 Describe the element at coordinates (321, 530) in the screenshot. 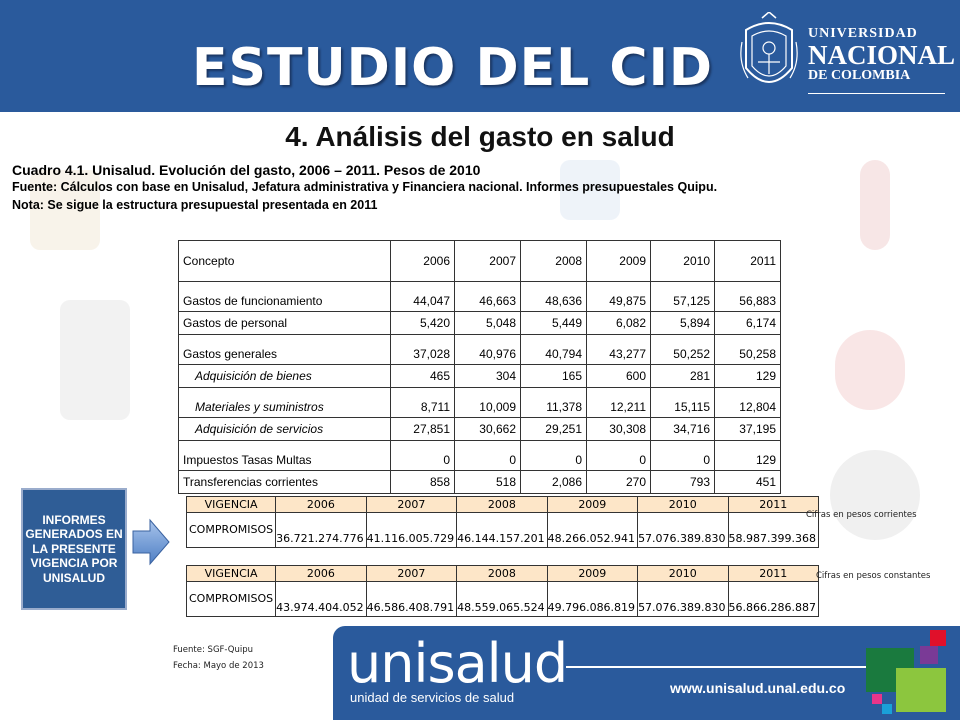

I see `table-cell: 36.721.274.776` at that location.